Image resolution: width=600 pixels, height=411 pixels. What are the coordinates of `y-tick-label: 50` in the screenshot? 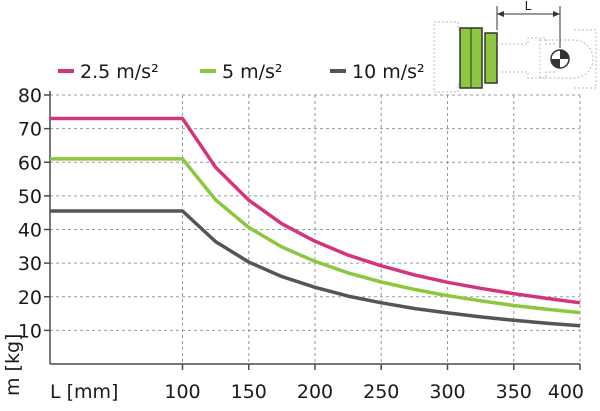 It's located at (30, 197).